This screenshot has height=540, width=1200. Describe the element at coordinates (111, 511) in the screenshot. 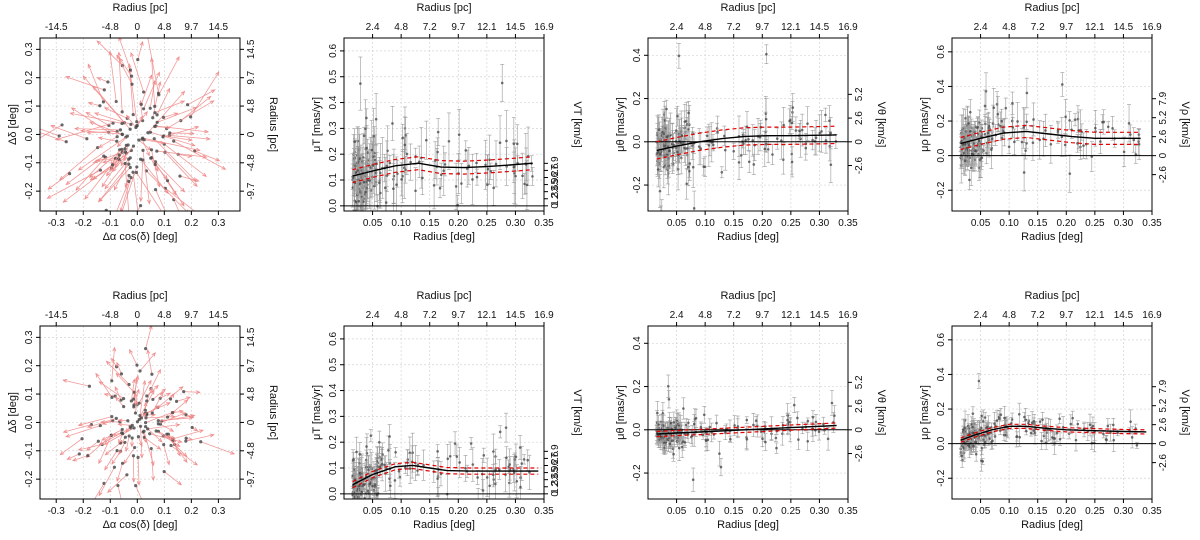

I see `x-tick-label: -0.1` at that location.